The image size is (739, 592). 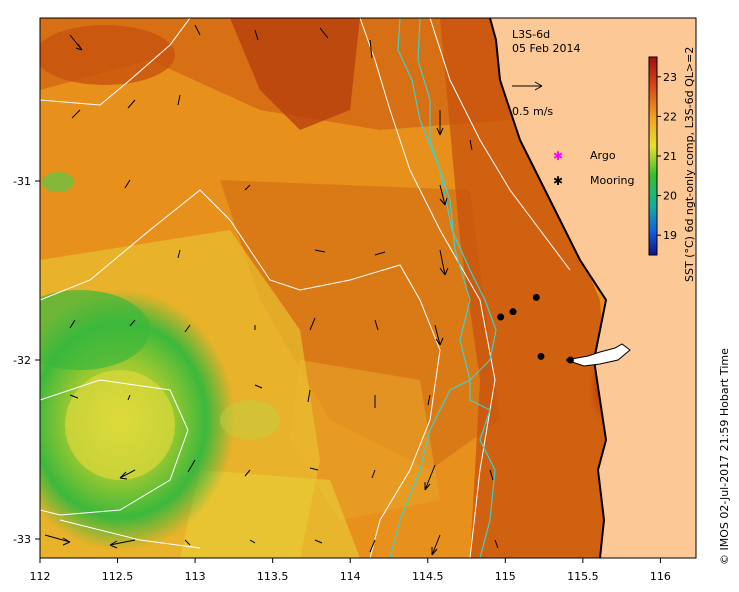 I want to click on legend: ✱ Argo ✱ Mooring, so click(x=593, y=168).